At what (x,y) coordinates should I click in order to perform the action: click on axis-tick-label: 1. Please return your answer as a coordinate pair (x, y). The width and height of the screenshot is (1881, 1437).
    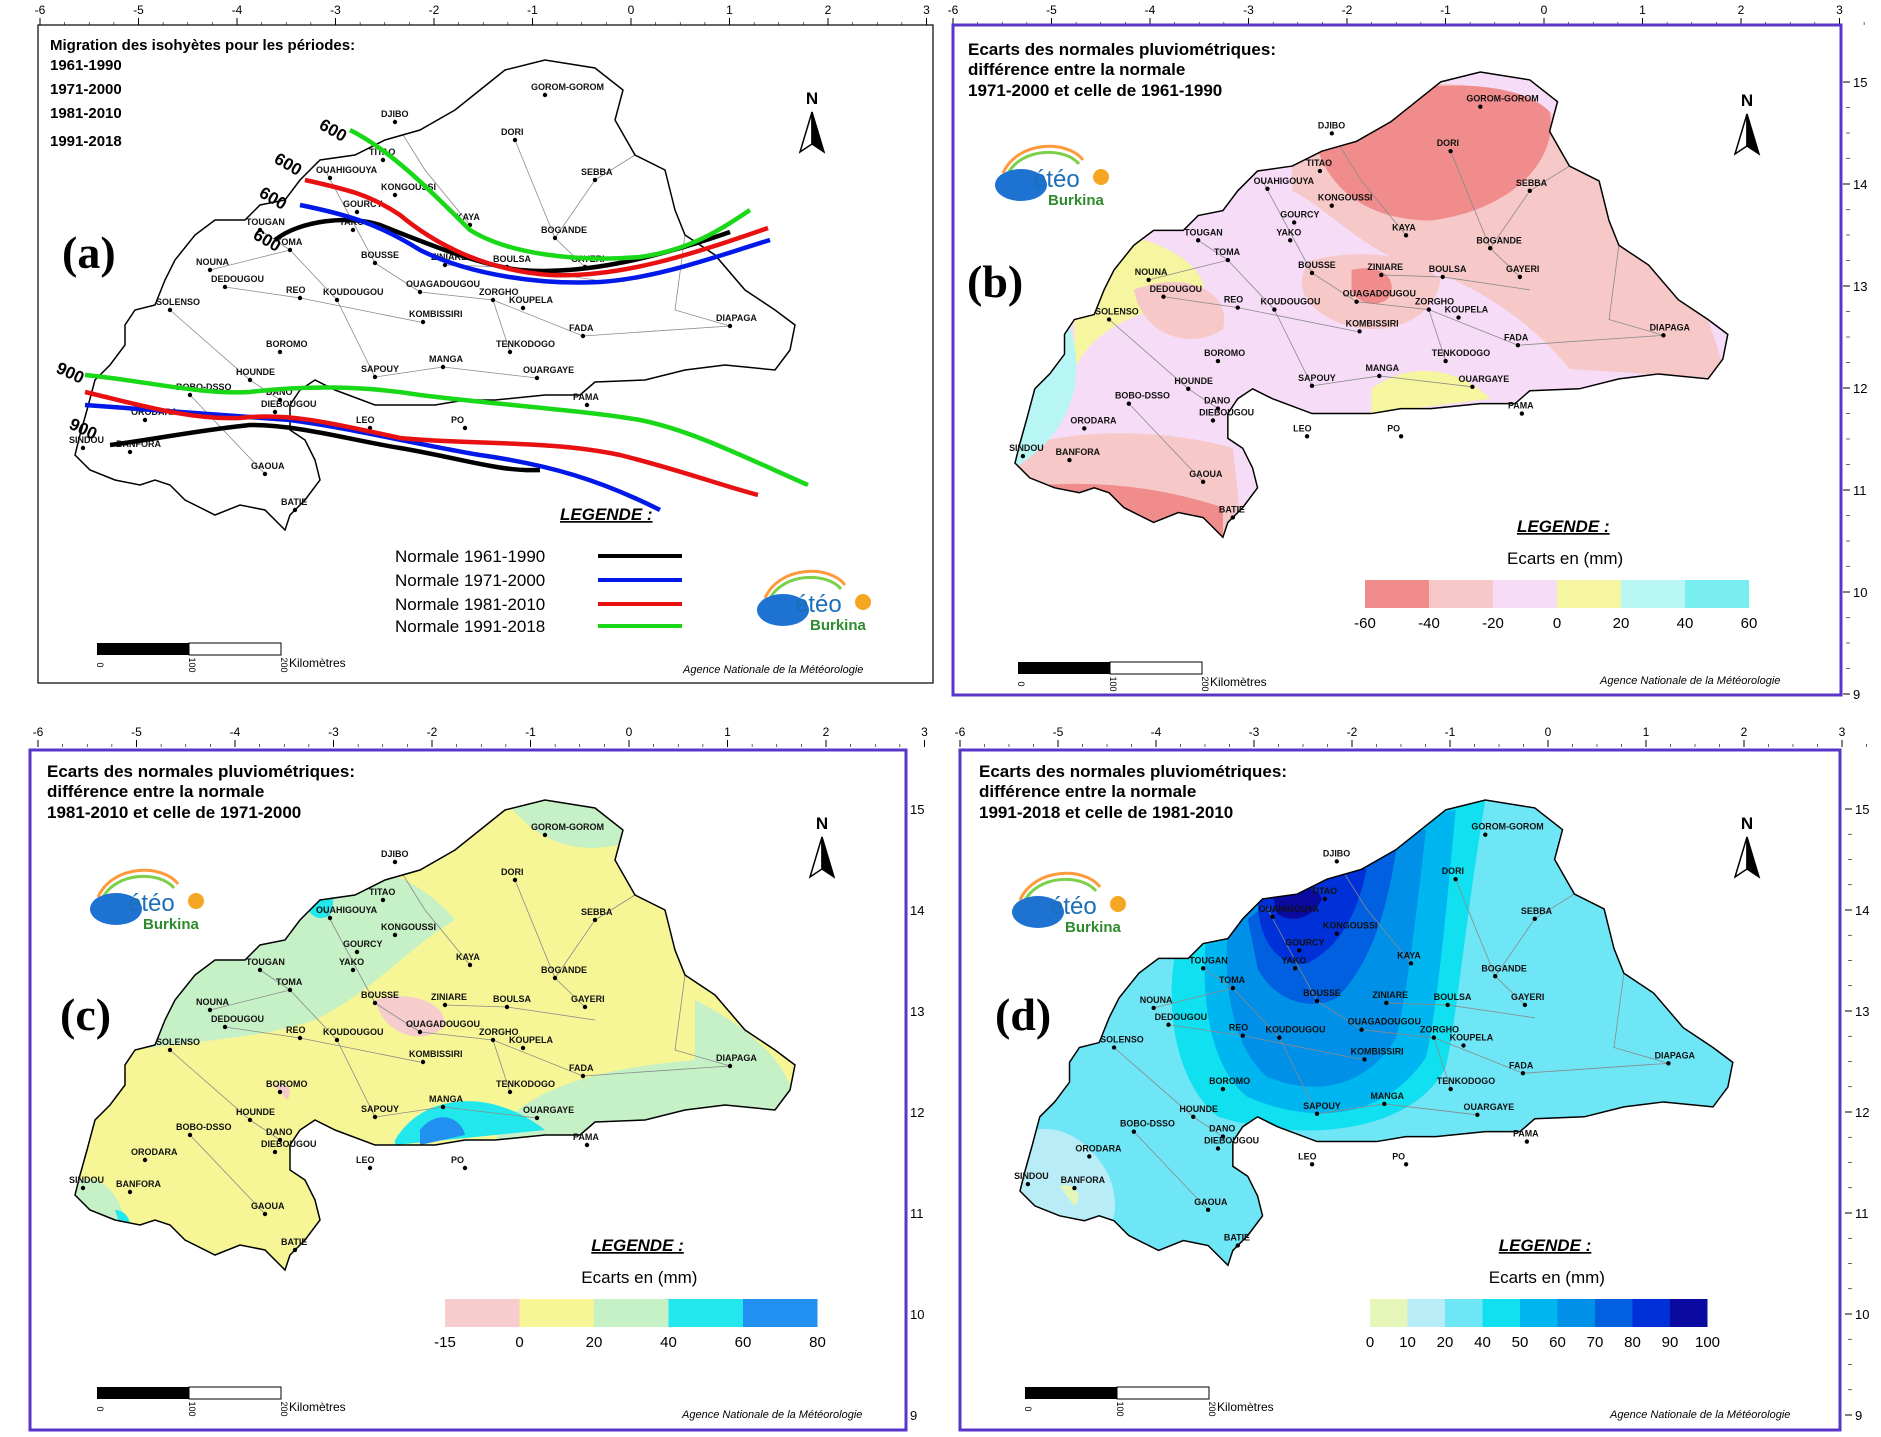
    Looking at the image, I should click on (1646, 732).